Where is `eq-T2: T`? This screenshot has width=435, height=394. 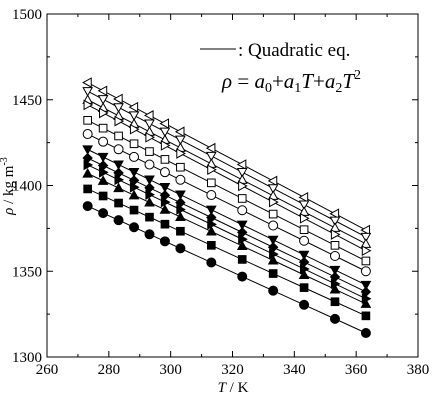 eq-T2: T is located at coordinates (348, 81).